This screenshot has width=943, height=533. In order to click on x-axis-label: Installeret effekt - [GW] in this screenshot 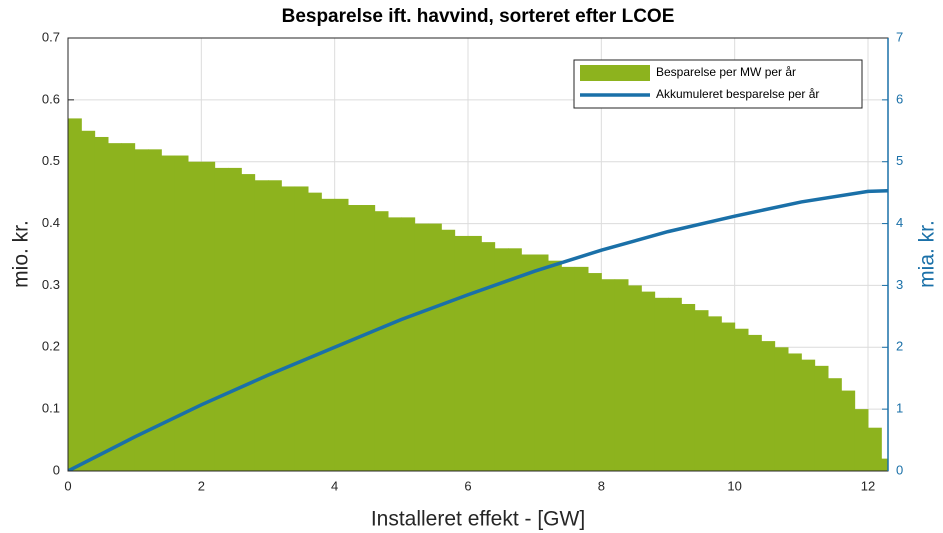, I will do `click(478, 519)`.